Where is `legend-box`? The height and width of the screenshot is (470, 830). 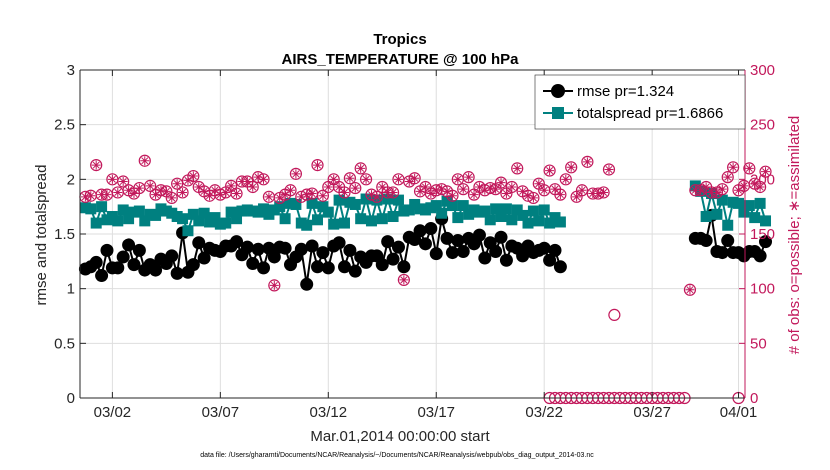 legend-box is located at coordinates (640, 102).